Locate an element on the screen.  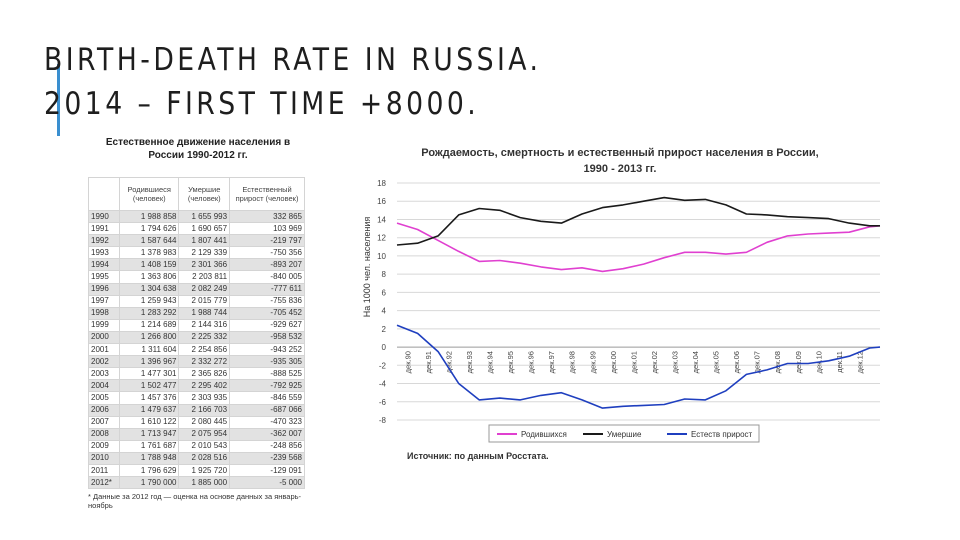
x-tick-label: дек.94 is located at coordinates (489, 362).